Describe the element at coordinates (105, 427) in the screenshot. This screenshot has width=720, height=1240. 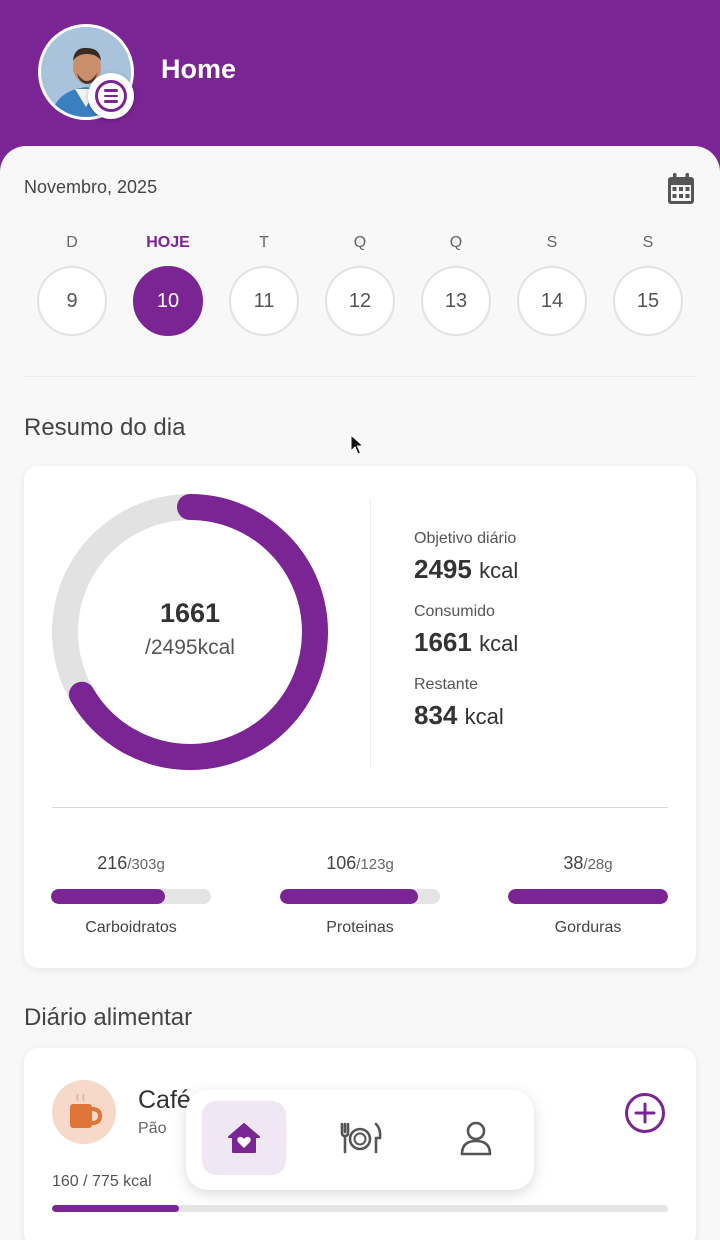
I see `summary-title: Resumo do dia` at that location.